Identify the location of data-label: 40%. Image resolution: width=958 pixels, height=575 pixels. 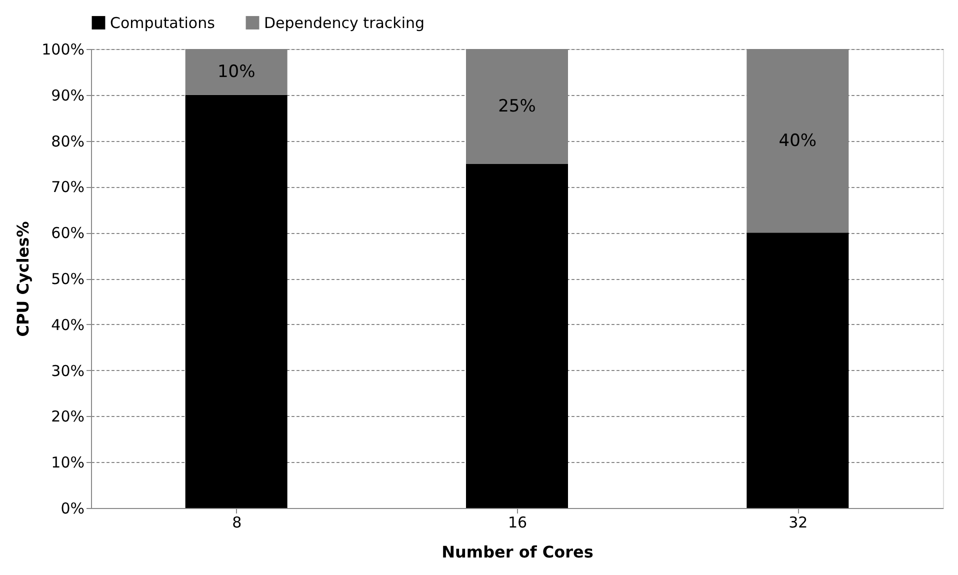
(797, 140).